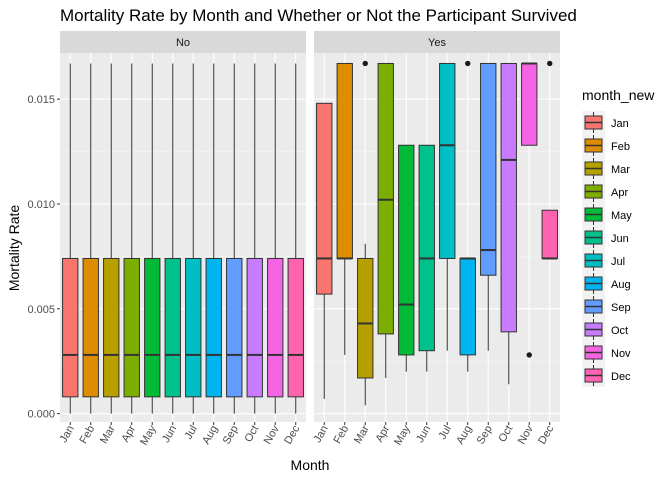  Describe the element at coordinates (606, 352) in the screenshot. I see `legend-item-nov: Nov` at that location.